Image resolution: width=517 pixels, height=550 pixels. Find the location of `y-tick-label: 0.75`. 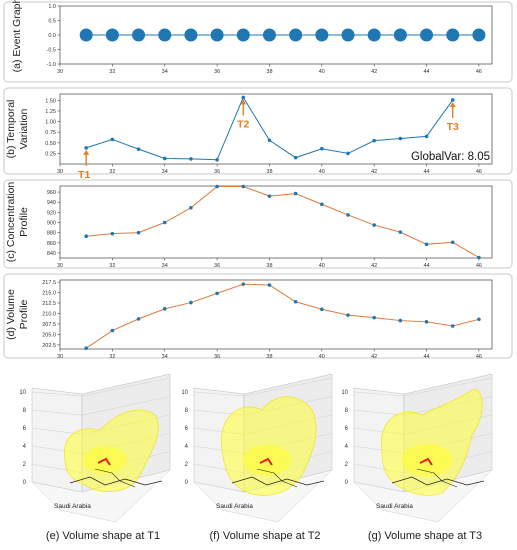

y-tick-label: 0.75 is located at coordinates (50, 133).